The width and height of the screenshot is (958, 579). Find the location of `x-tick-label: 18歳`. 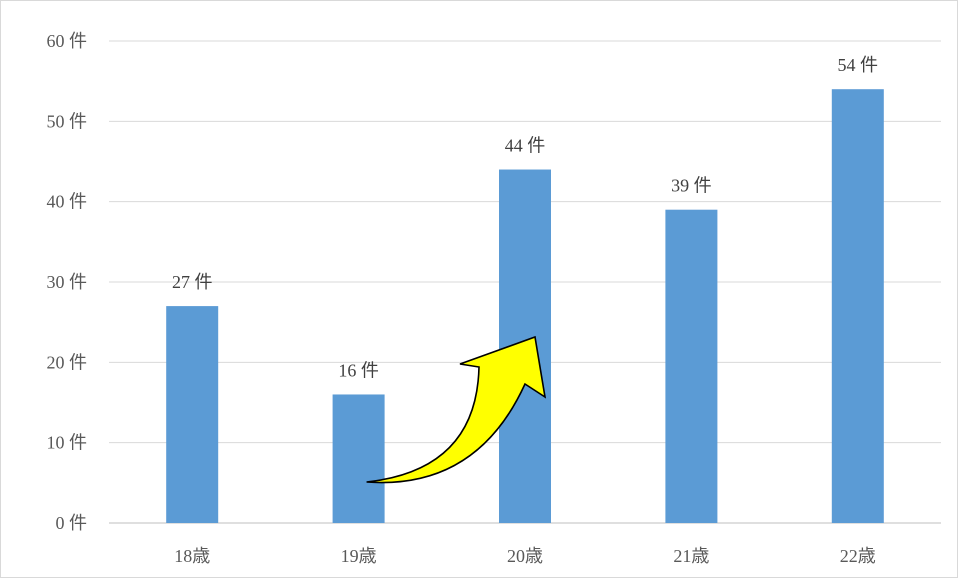

x-tick-label: 18歳 is located at coordinates (192, 556).